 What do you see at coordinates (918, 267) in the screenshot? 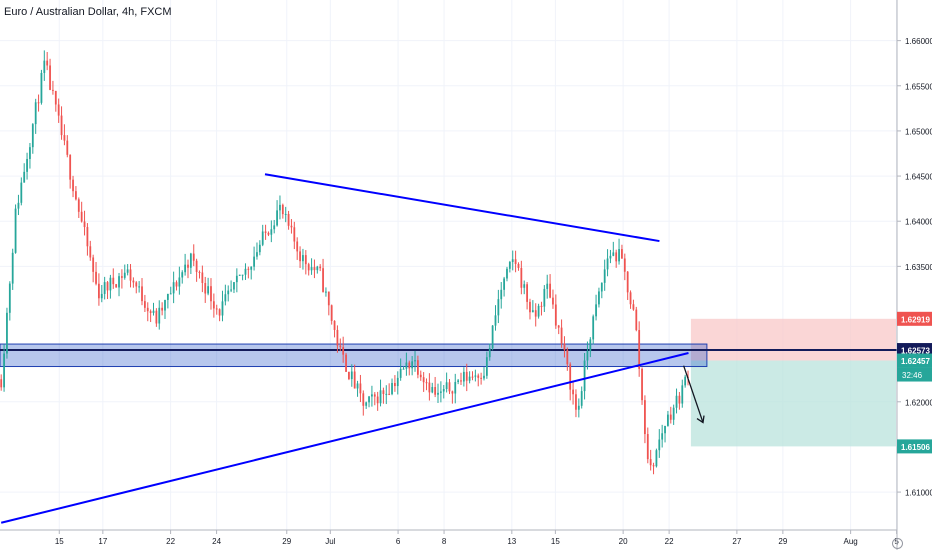
I see `price-tick-label: 1.63500` at bounding box center [918, 267].